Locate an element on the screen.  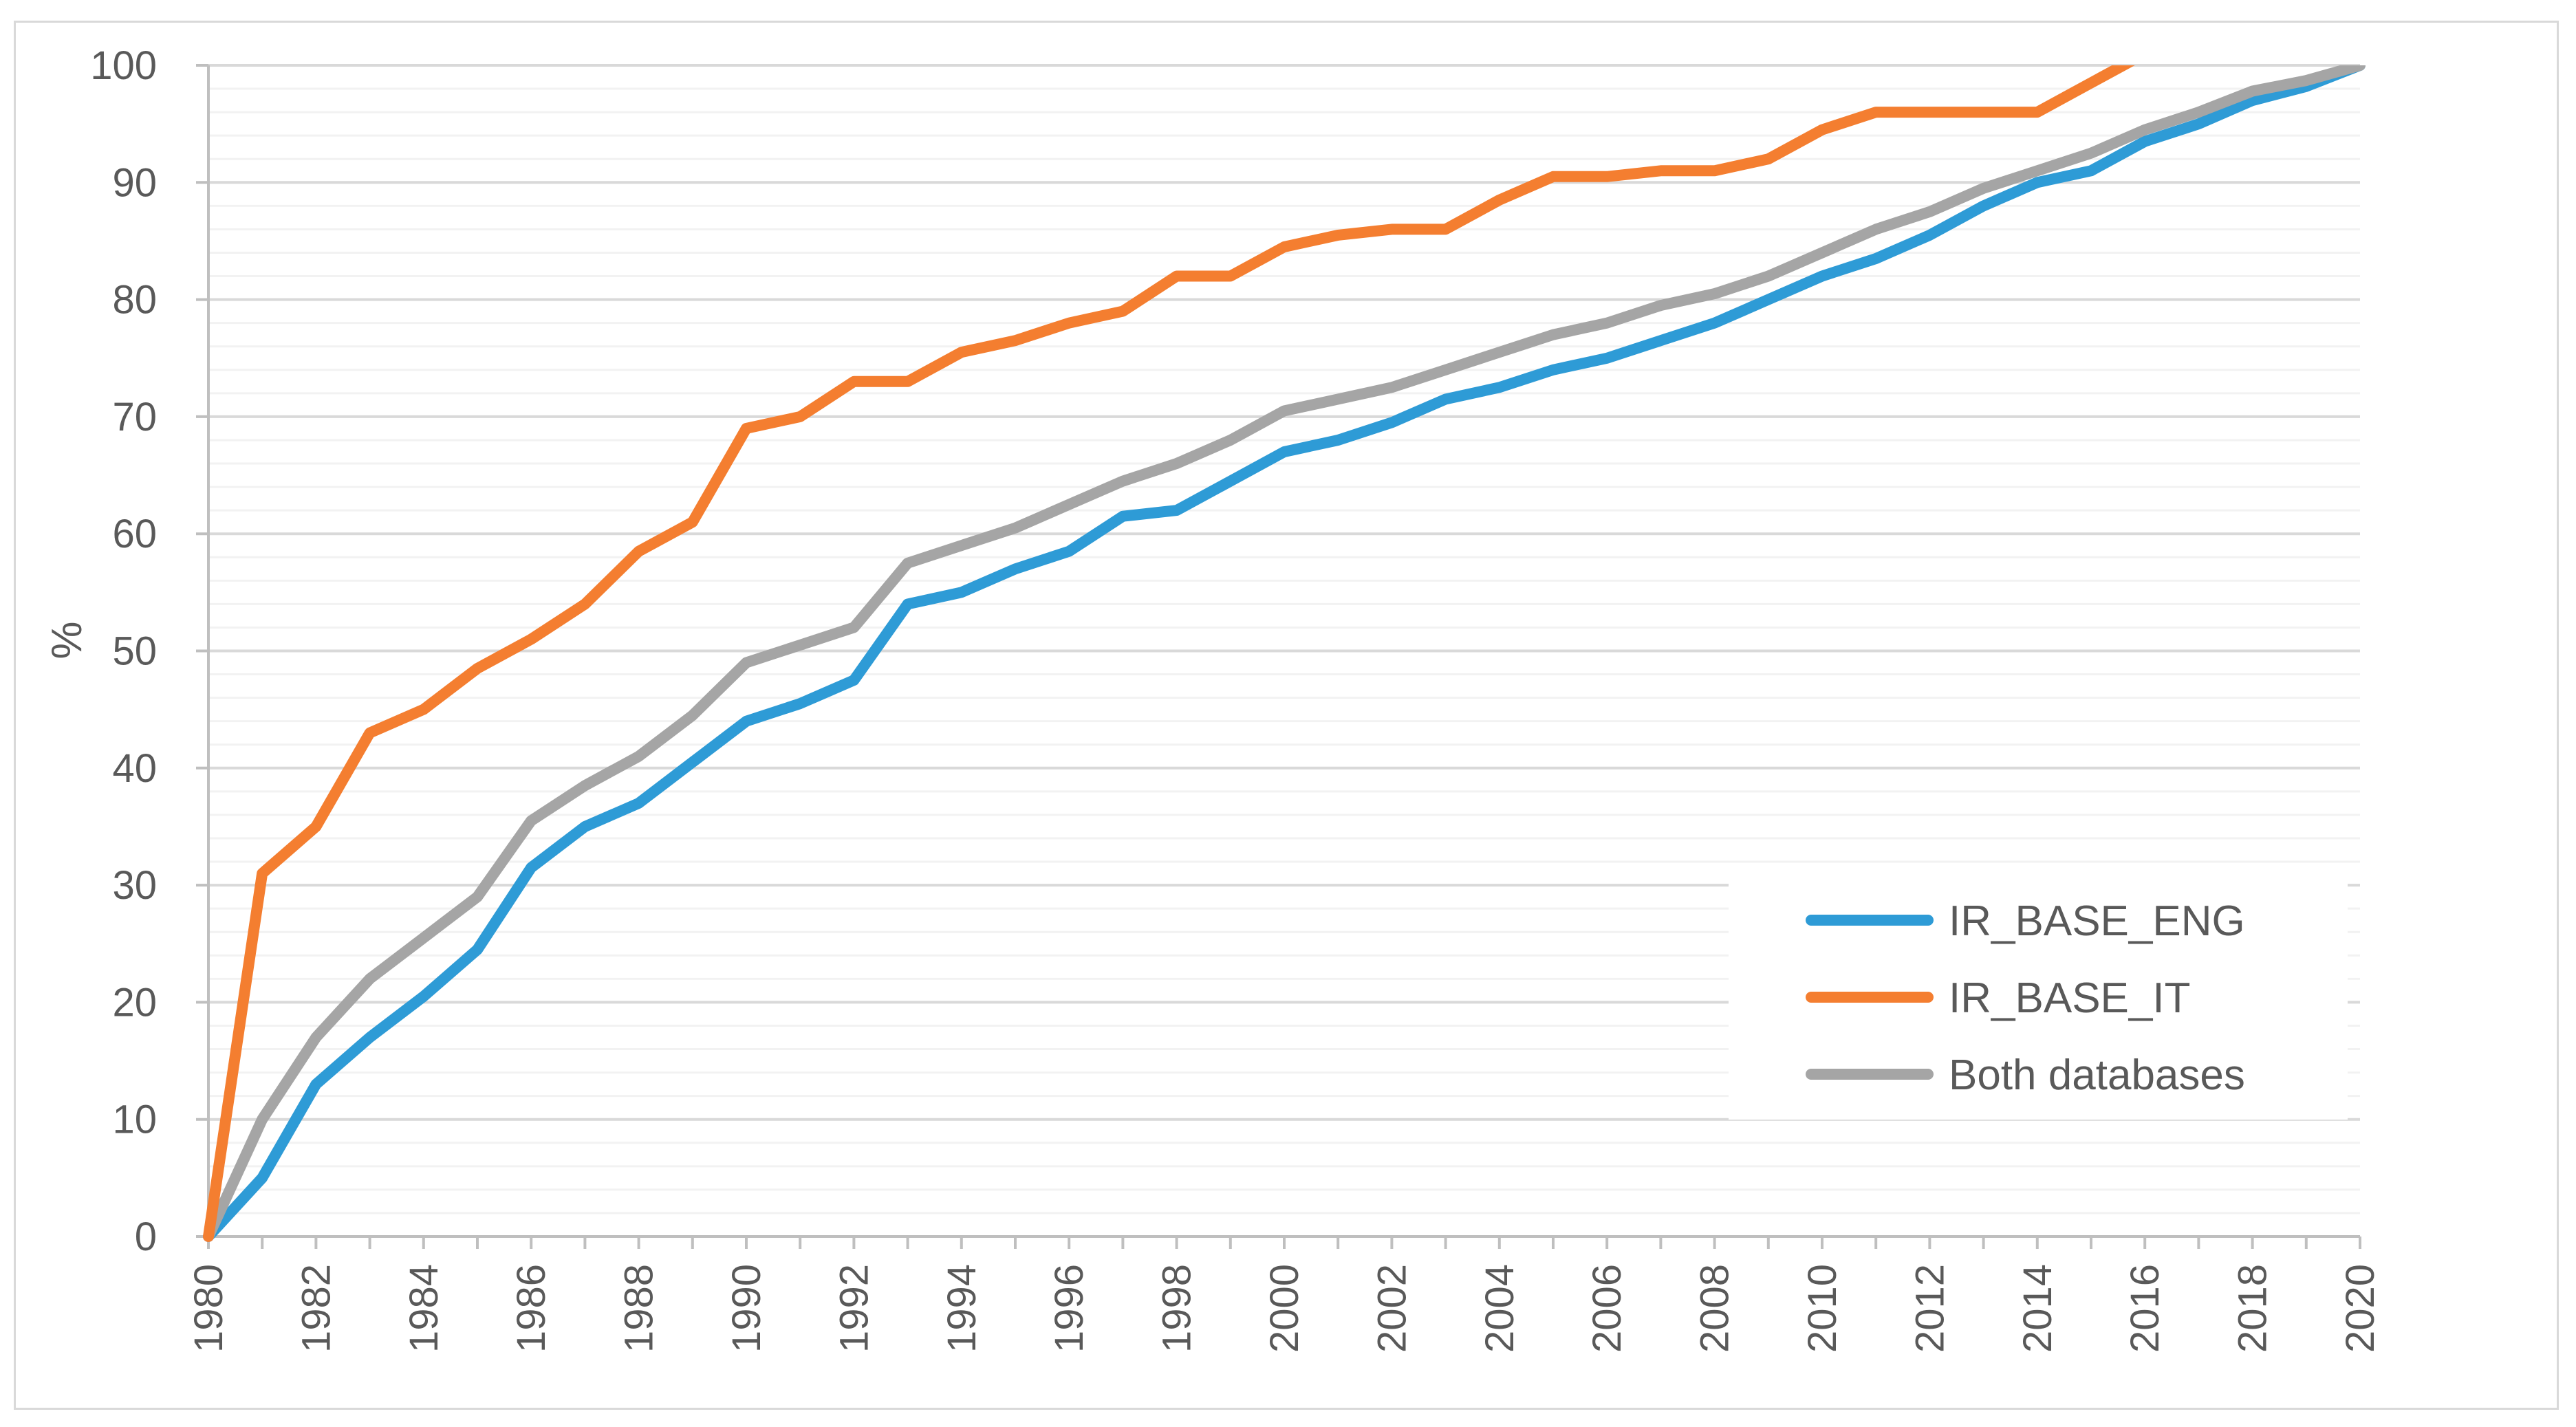
x-tick-label: 2002 is located at coordinates (1392, 1308).